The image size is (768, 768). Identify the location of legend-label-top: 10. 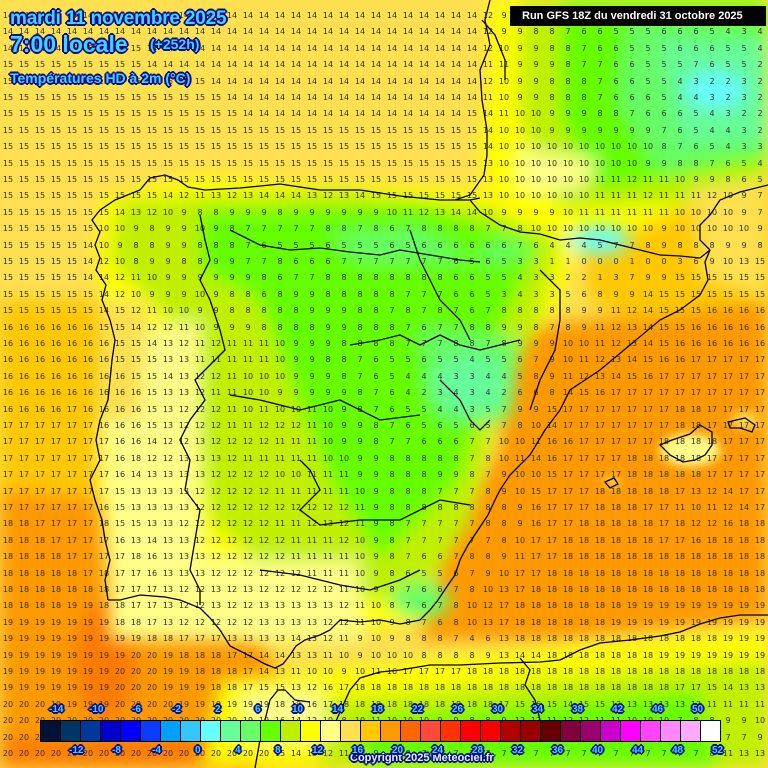
(298, 709).